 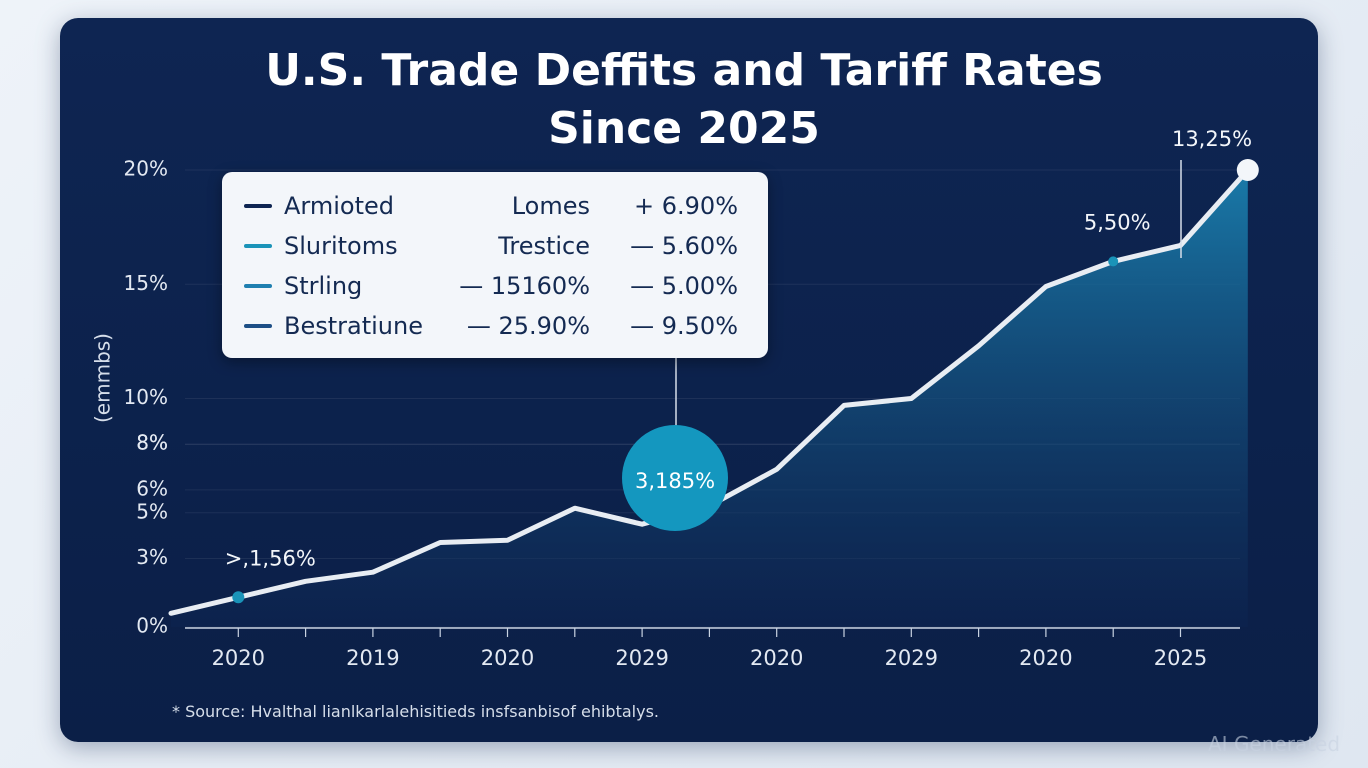 What do you see at coordinates (103, 378) in the screenshot?
I see `y-axis-label: (emmbs)` at bounding box center [103, 378].